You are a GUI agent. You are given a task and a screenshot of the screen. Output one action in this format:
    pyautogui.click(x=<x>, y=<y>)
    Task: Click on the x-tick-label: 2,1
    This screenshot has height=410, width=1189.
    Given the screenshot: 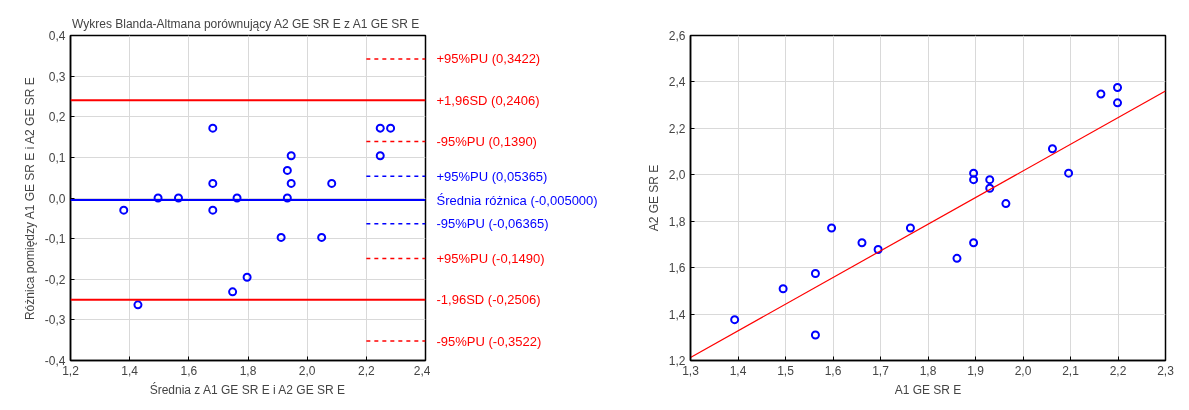 What is the action you would take?
    pyautogui.click(x=1071, y=370)
    